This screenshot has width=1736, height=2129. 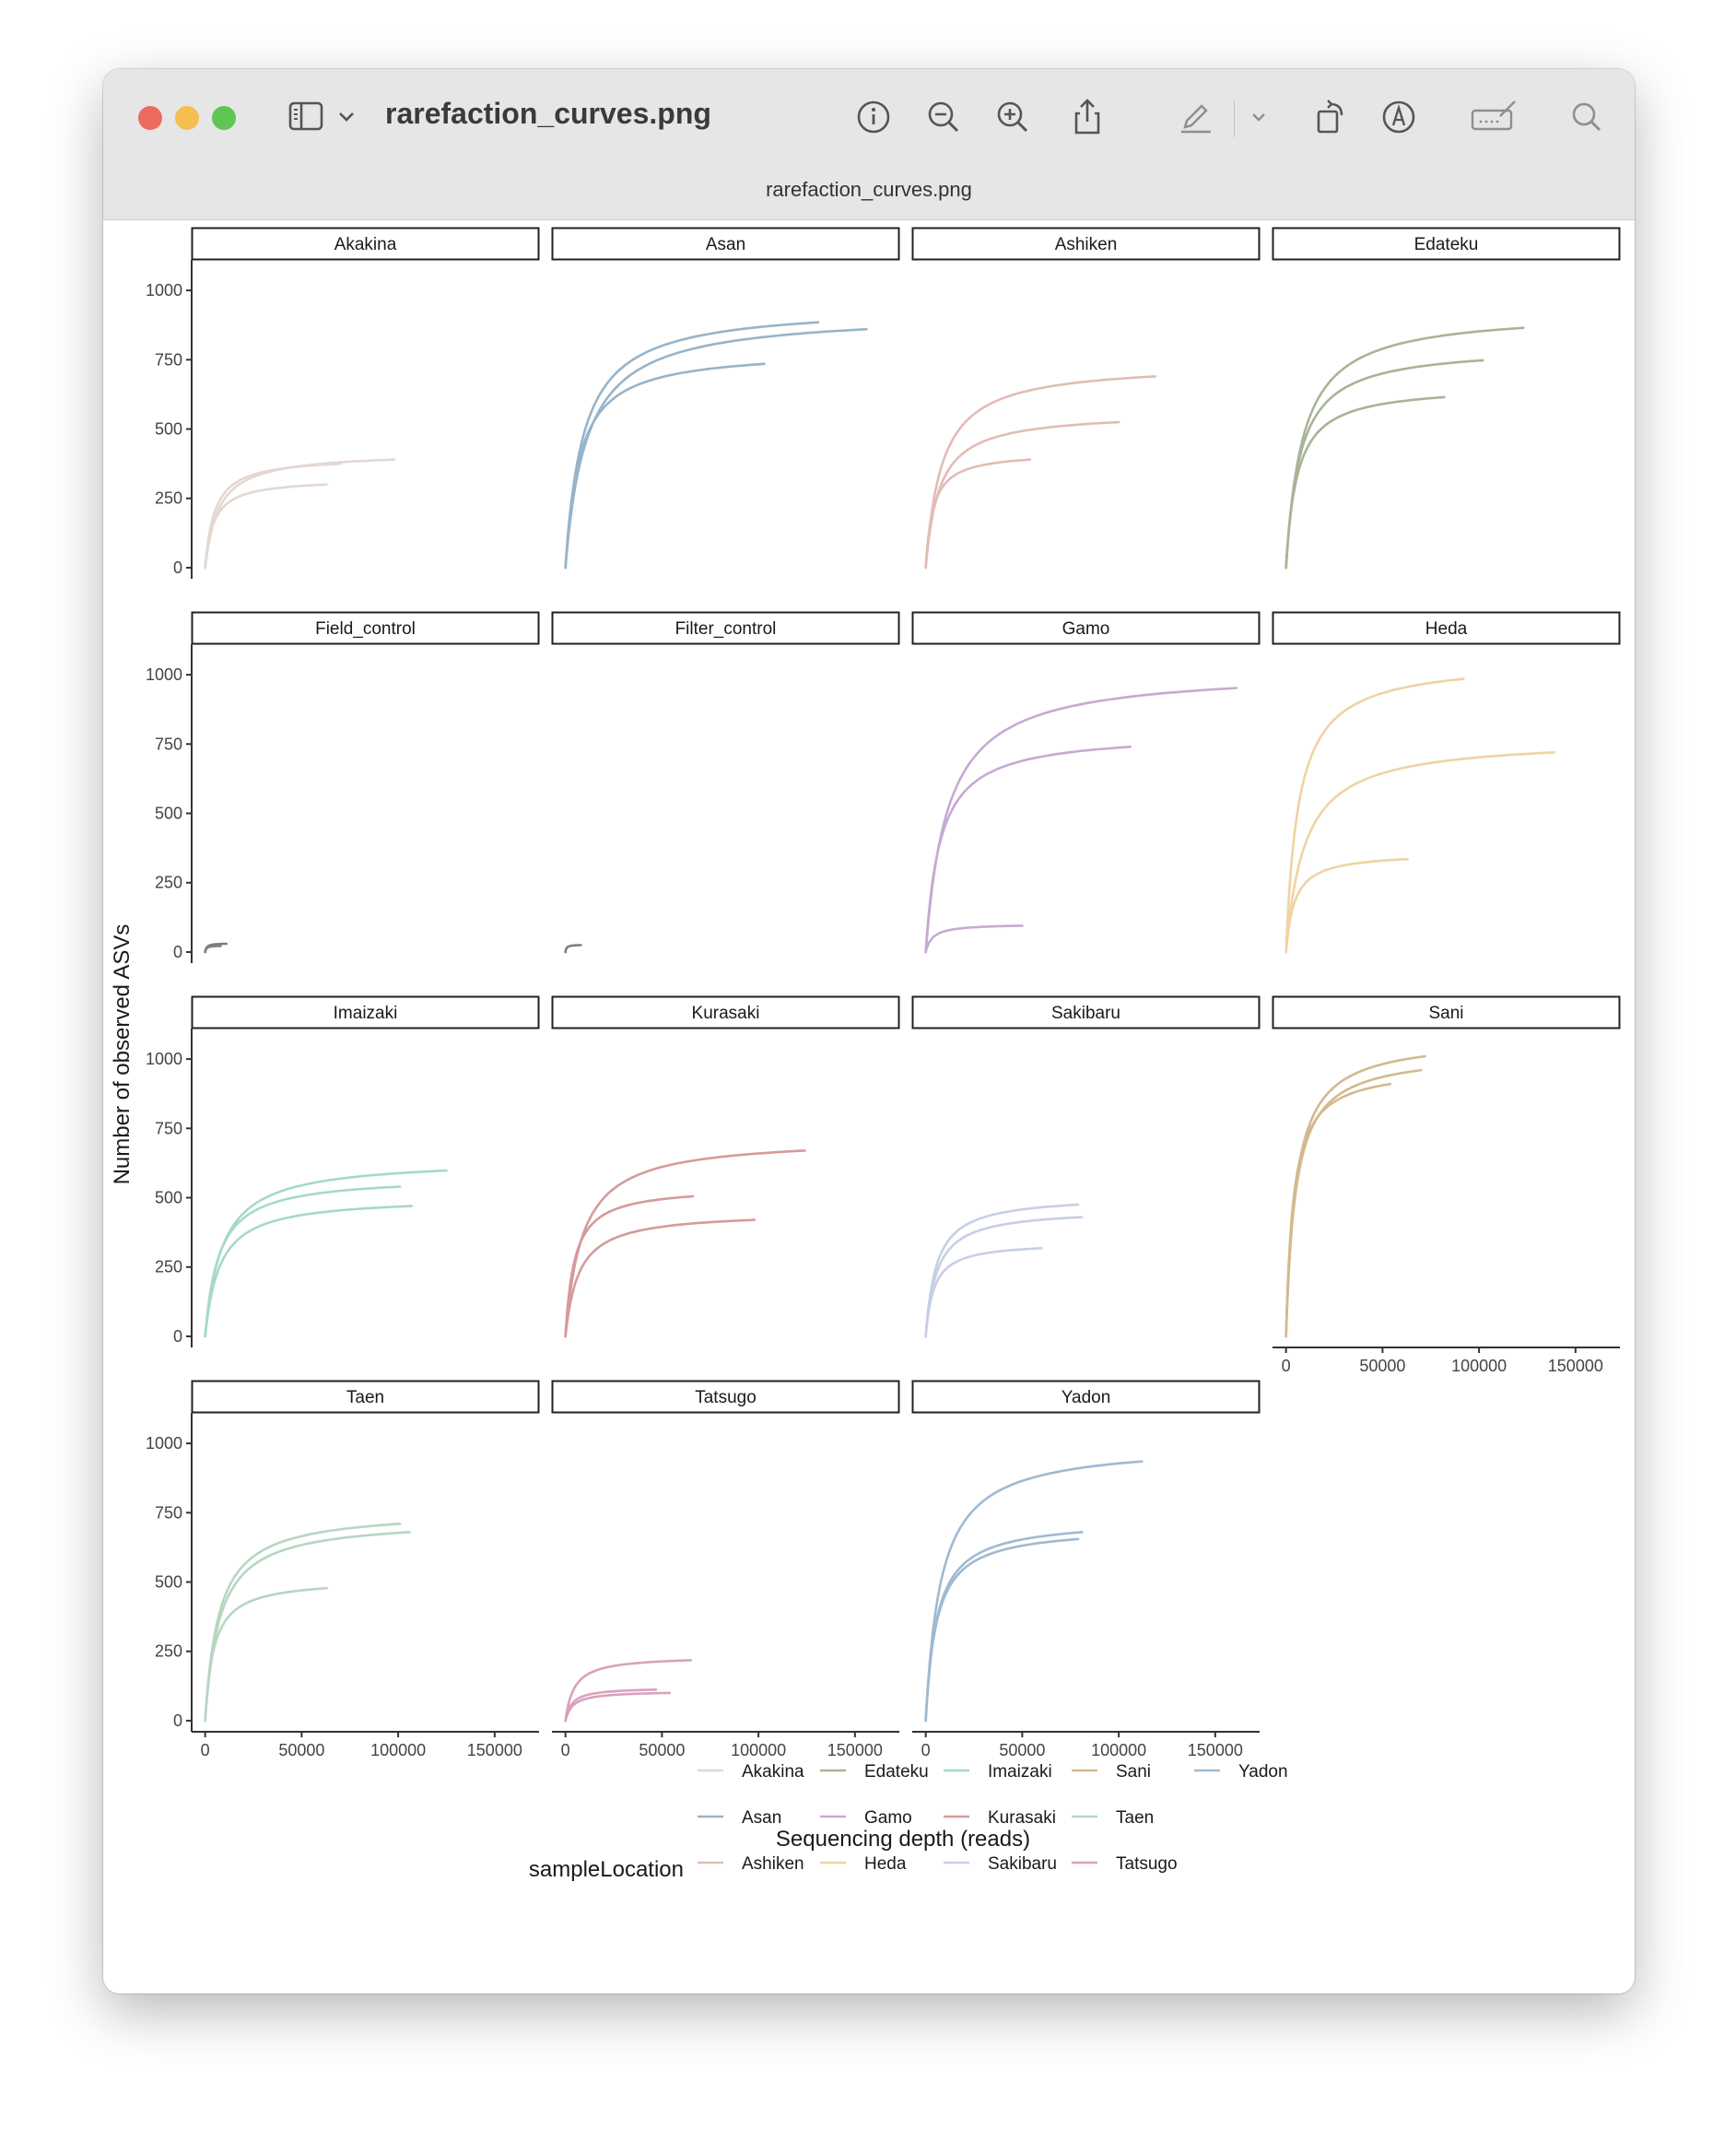 I want to click on facet-strip-sakibaru, so click(x=1086, y=1012).